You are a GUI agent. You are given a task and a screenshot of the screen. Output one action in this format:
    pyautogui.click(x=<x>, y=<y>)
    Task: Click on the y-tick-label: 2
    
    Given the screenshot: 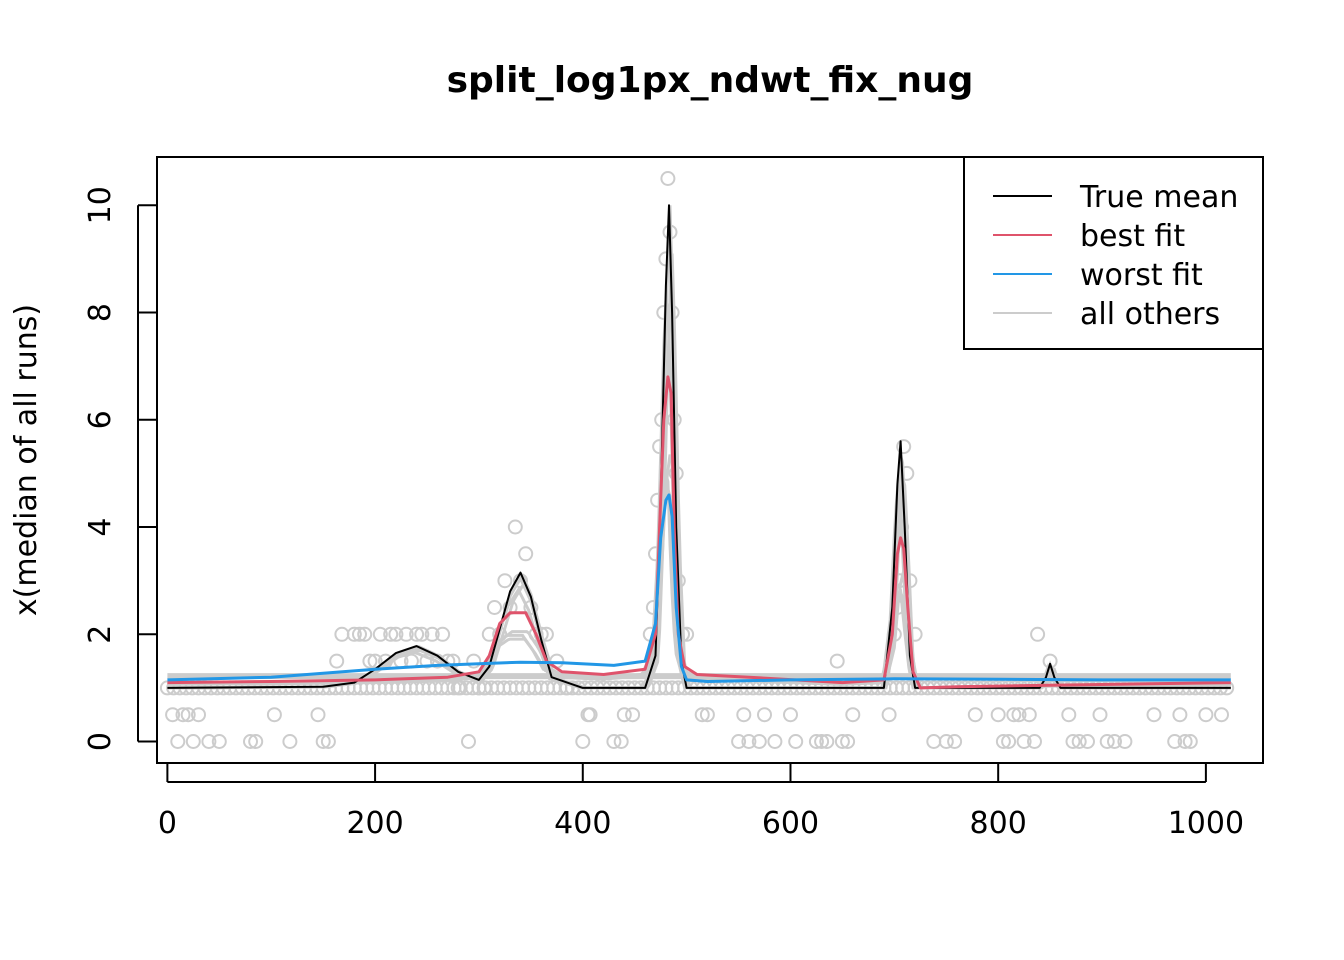 What is the action you would take?
    pyautogui.click(x=100, y=634)
    